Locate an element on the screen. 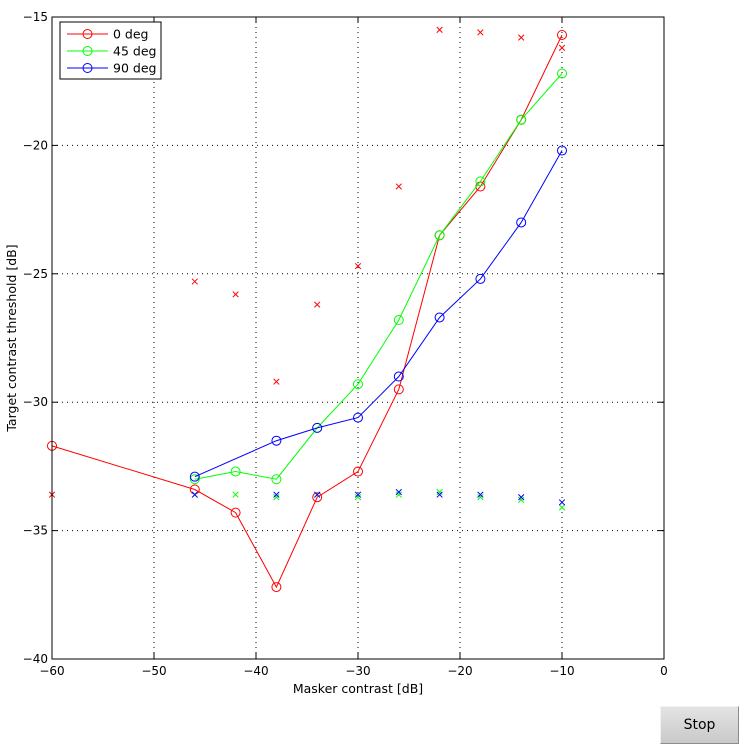 Image resolution: width=744 pixels, height=746 pixels. legend-label: 0 deg is located at coordinates (131, 34).